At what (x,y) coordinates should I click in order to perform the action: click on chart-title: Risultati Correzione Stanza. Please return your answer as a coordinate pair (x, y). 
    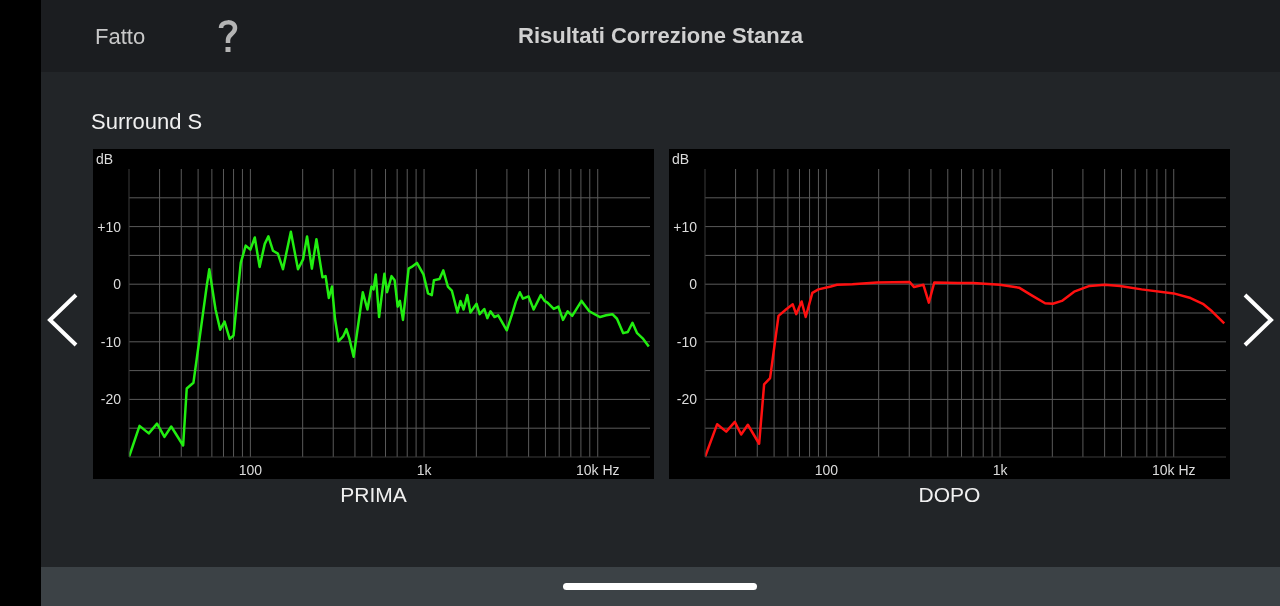
    Looking at the image, I should click on (660, 35).